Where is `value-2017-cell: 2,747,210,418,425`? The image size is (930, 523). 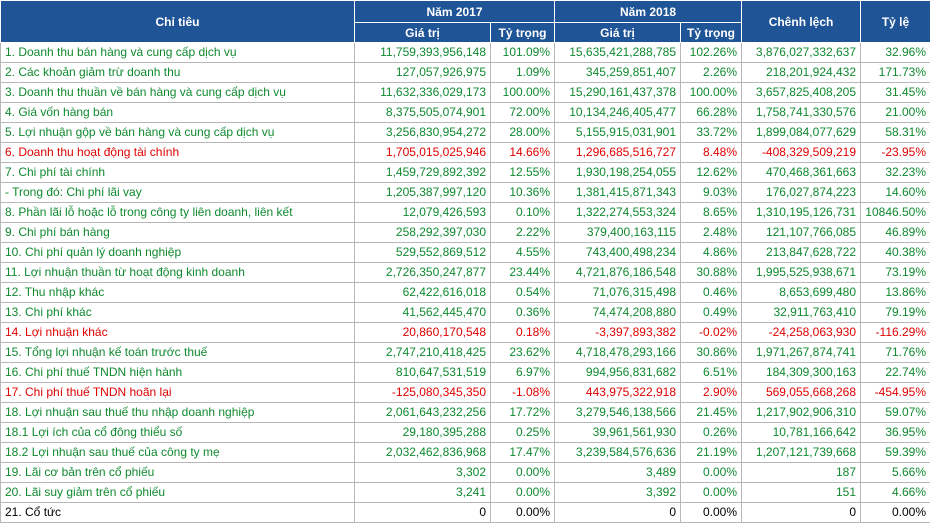 value-2017-cell: 2,747,210,418,425 is located at coordinates (423, 353).